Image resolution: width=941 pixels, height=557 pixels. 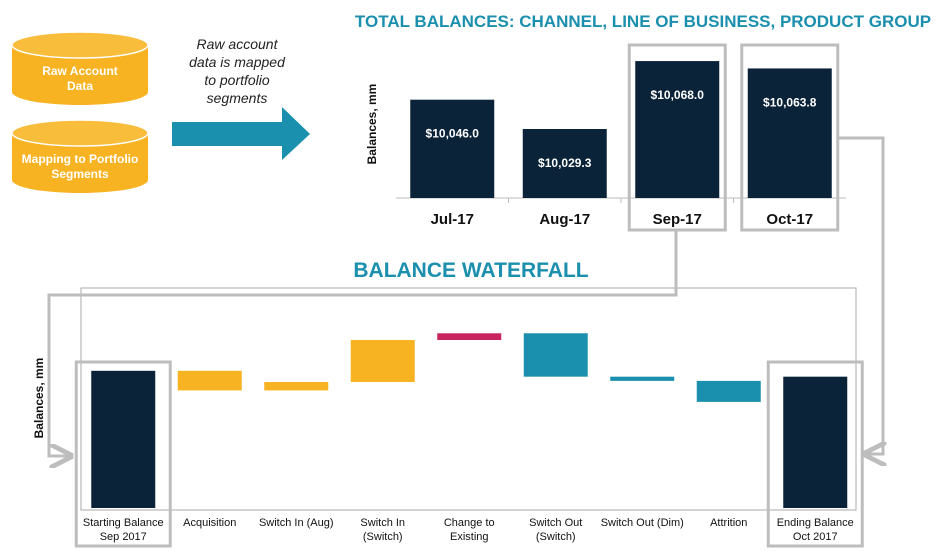 I want to click on waterfall-category-label: Oct 2017, so click(x=815, y=537).